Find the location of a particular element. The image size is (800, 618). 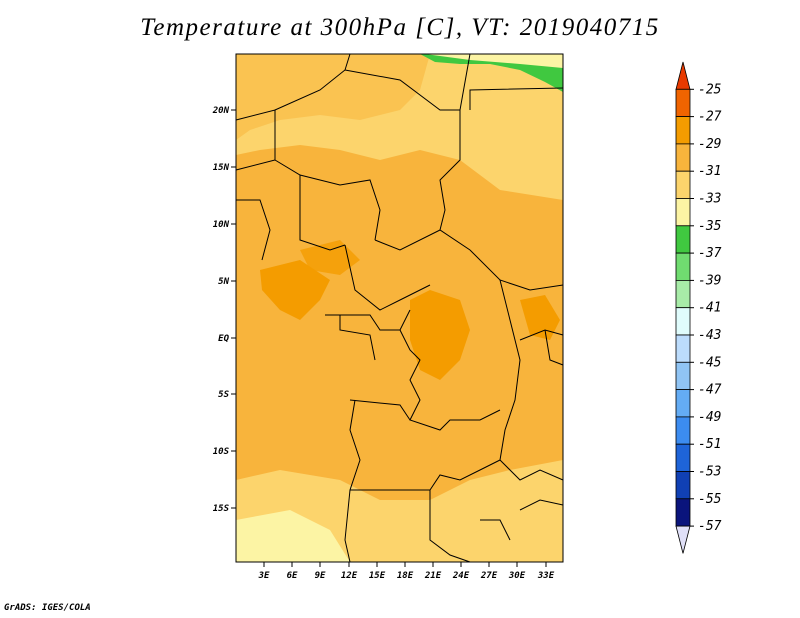

lat-tick-label: 5S is located at coordinates (223, 395).